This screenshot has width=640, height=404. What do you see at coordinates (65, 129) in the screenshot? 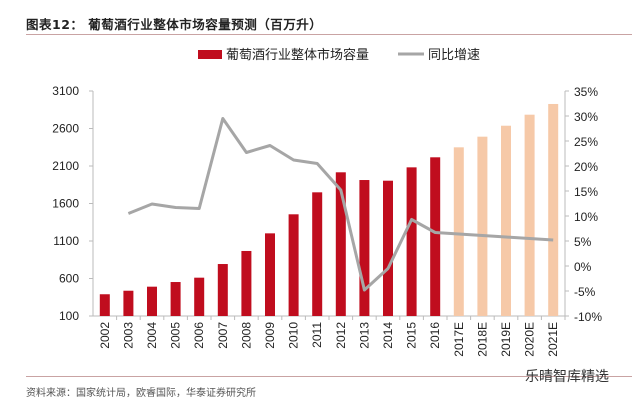
I see `left-tick-label: 2600` at bounding box center [65, 129].